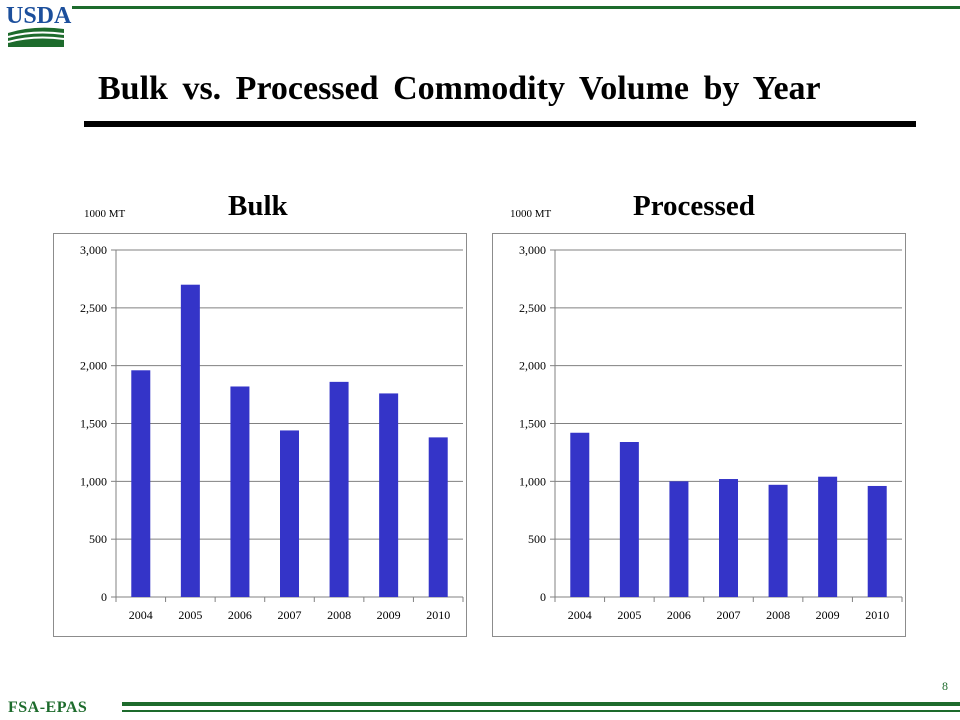 The image size is (960, 720). What do you see at coordinates (778, 540) in the screenshot?
I see `processed-bar-2008` at bounding box center [778, 540].